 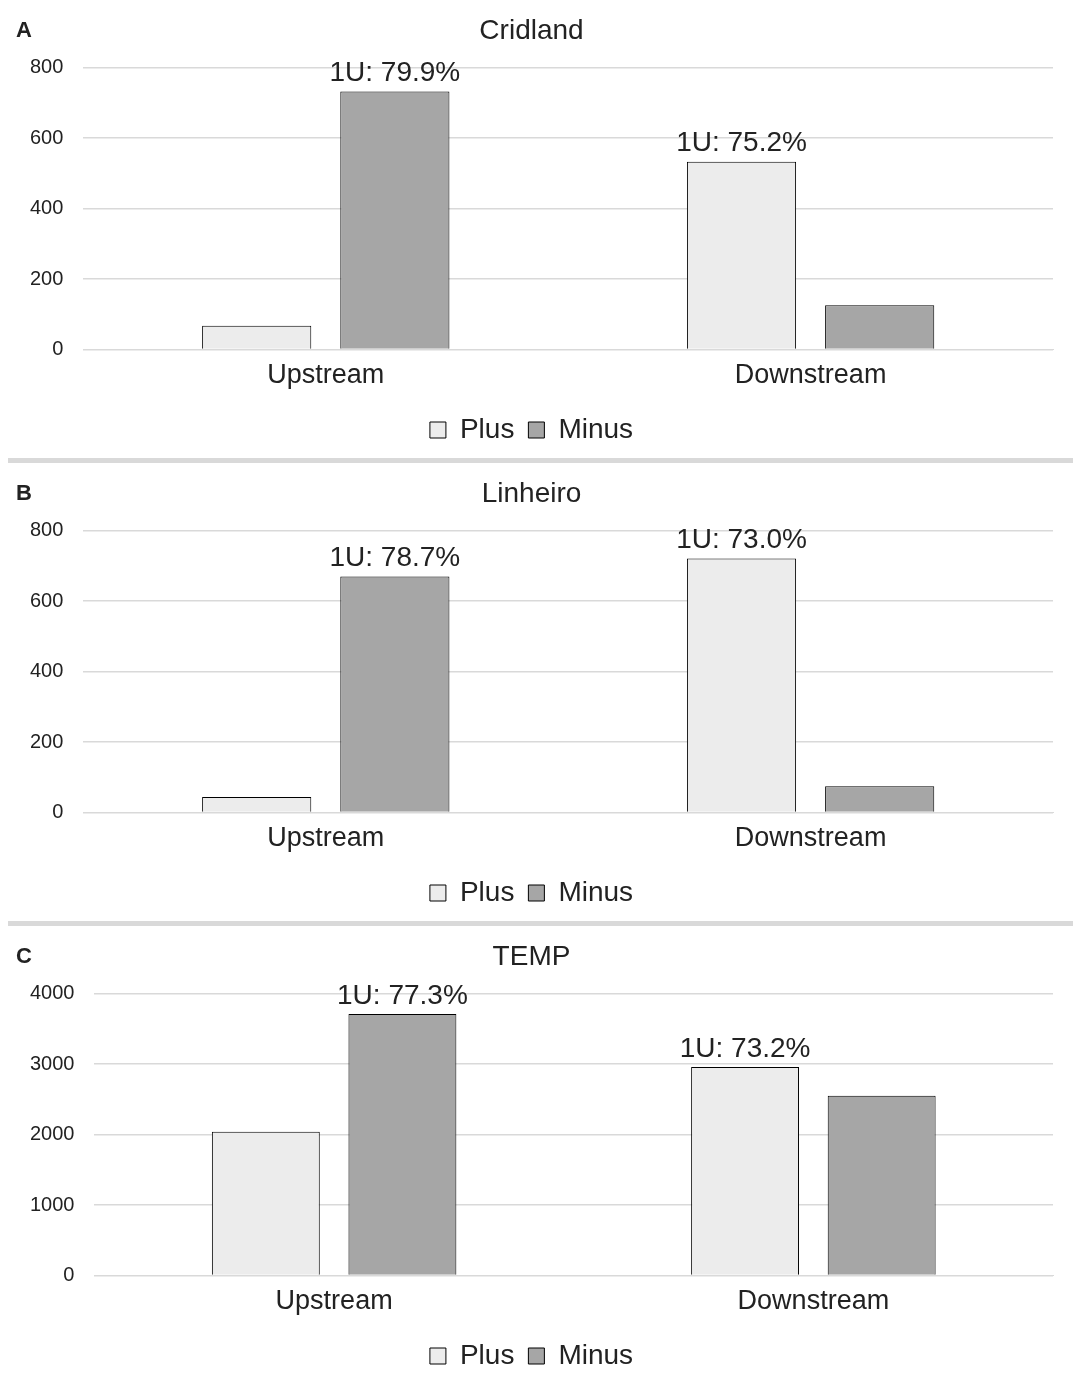 What do you see at coordinates (24, 30) in the screenshot?
I see `text: A` at bounding box center [24, 30].